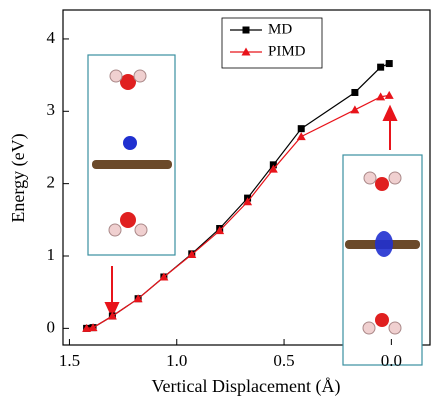 Image resolution: width=432 pixels, height=404 pixels. I want to click on legend-frame, so click(272, 43).